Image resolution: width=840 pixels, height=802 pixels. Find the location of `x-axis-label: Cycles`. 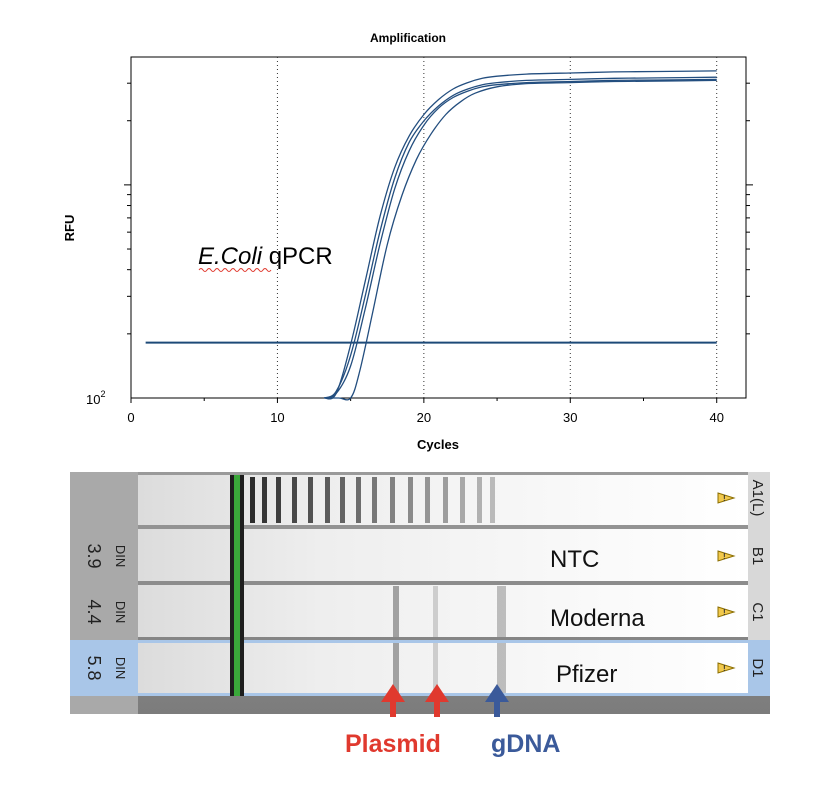

x-axis-label: Cycles is located at coordinates (438, 444).